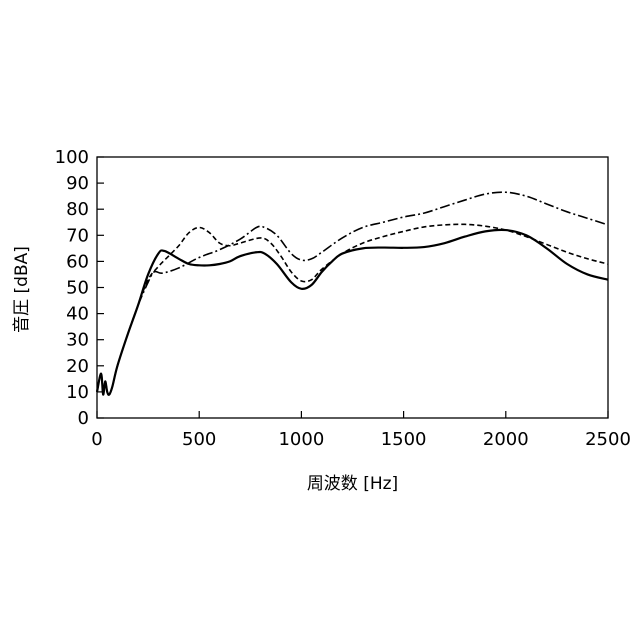  I want to click on y-tick-label: 100, so click(72, 157).